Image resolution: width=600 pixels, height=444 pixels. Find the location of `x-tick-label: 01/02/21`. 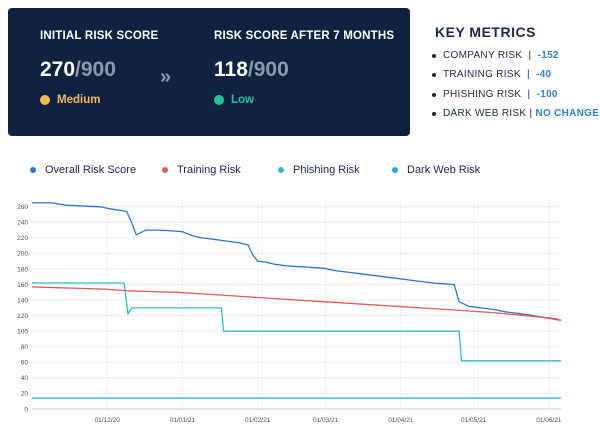

x-tick-label: 01/02/21 is located at coordinates (258, 420).